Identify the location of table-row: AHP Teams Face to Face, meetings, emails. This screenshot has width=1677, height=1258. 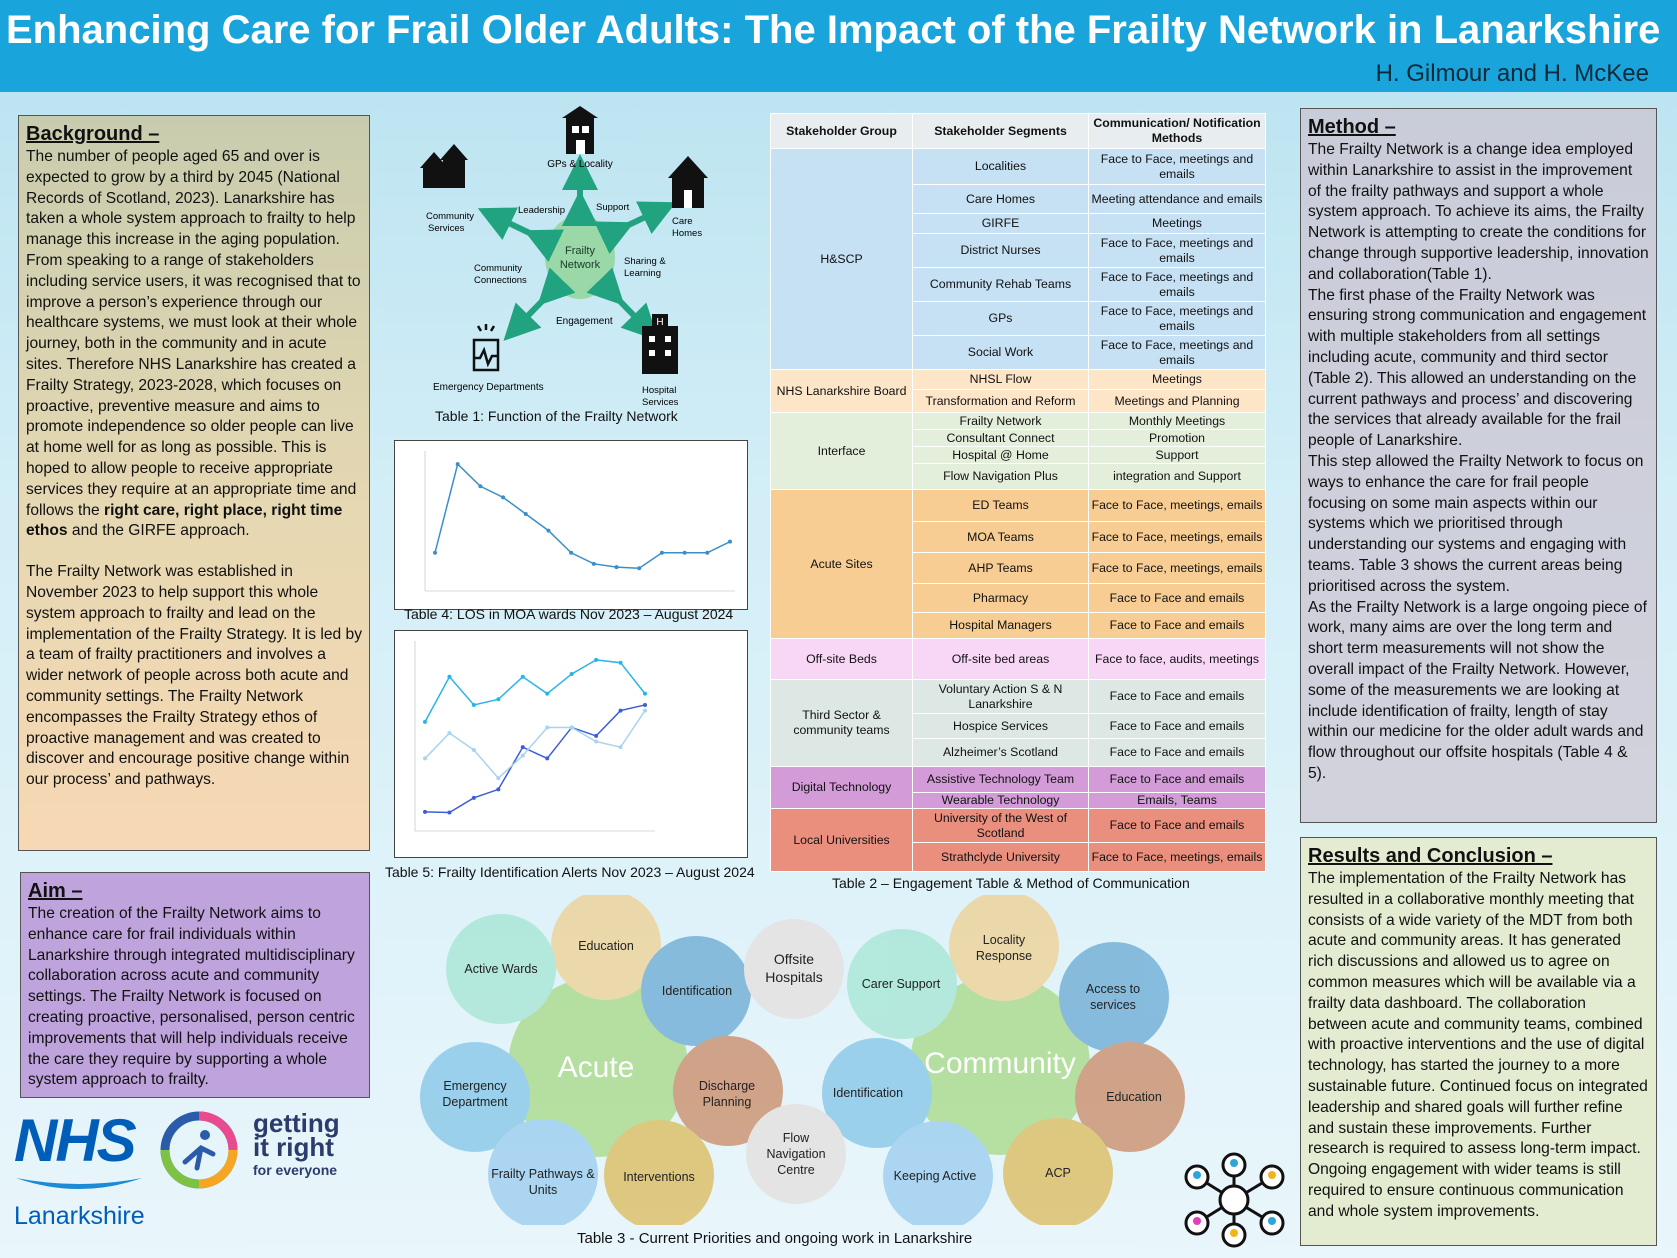
(1018, 568).